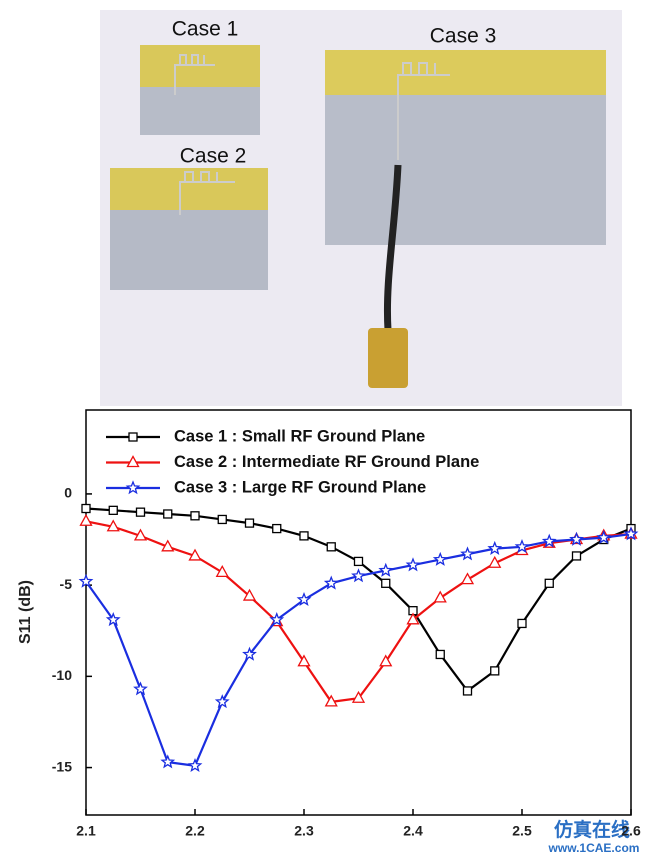  What do you see at coordinates (205, 29) in the screenshot?
I see `photo-label: Case 1` at bounding box center [205, 29].